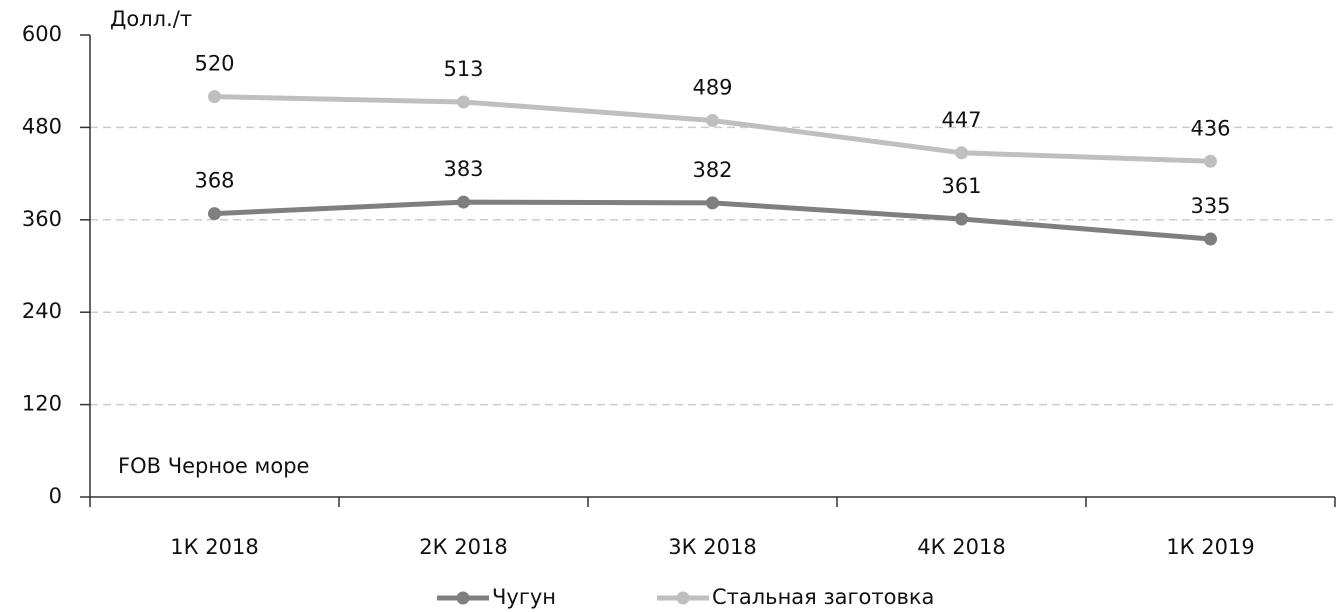  Describe the element at coordinates (1210, 206) in the screenshot. I see `data-label: 335` at that location.